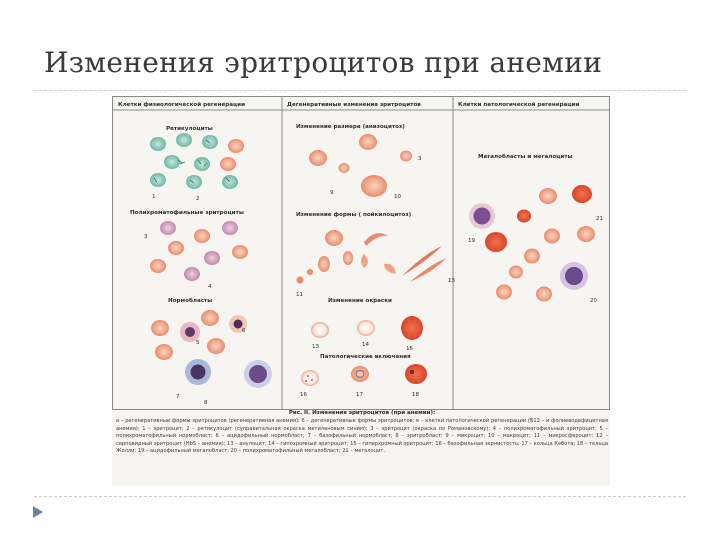  I want to click on column-header: Клетки патологической регенерации, so click(518, 104).